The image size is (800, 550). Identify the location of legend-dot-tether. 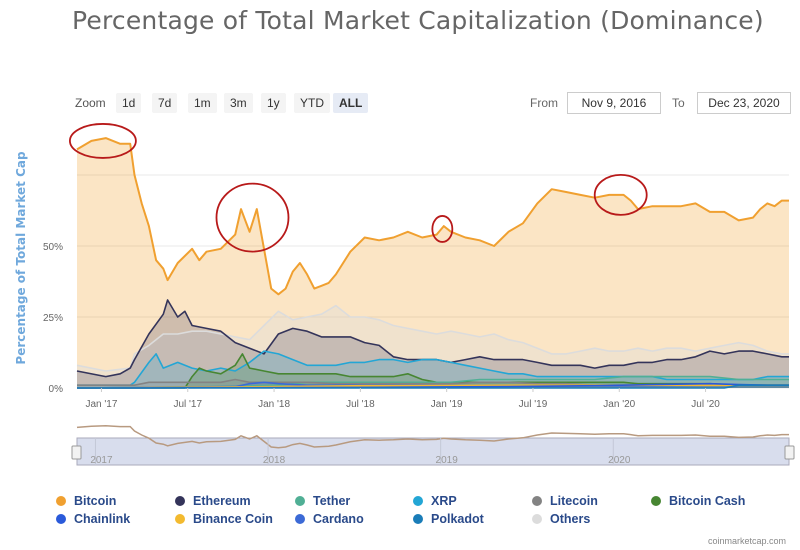
(300, 501).